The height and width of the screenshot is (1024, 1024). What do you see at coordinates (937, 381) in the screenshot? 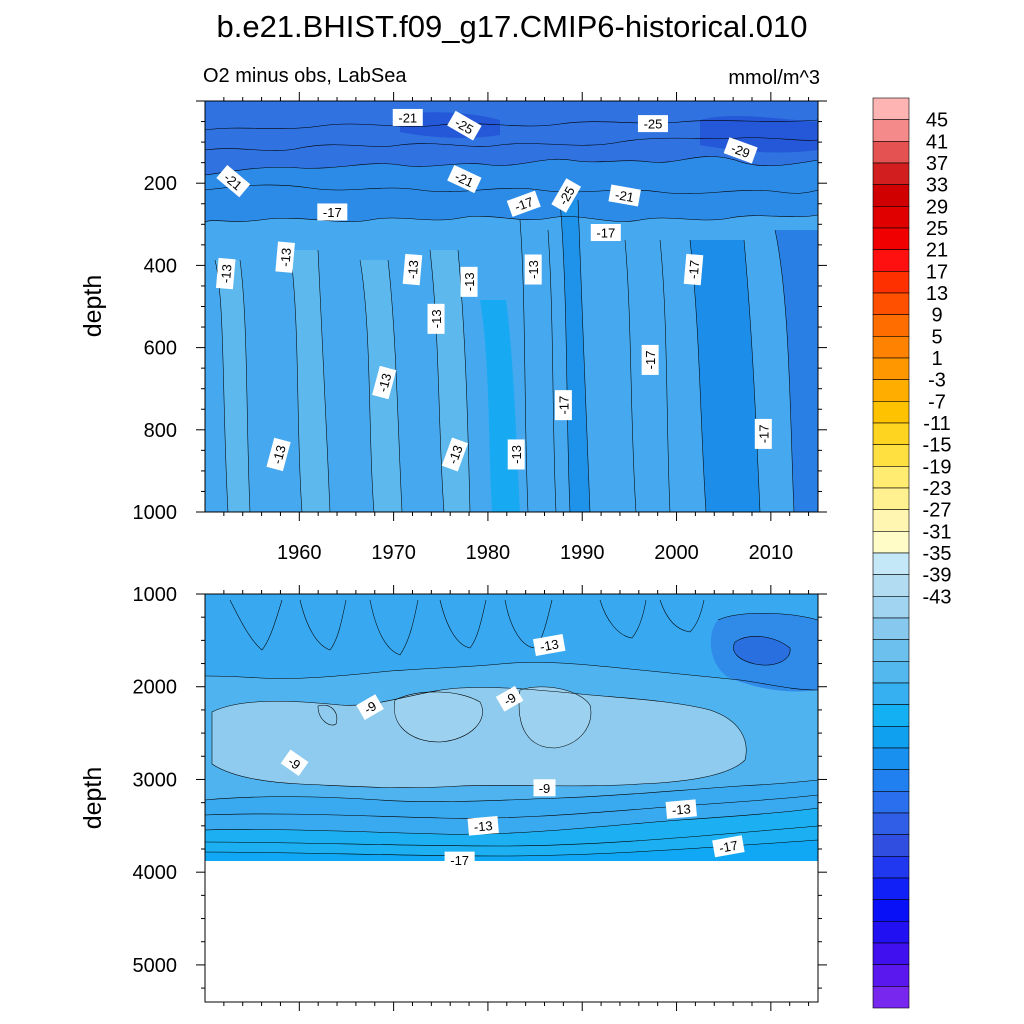
I see `colorbar-tick-label: -3` at bounding box center [937, 381].